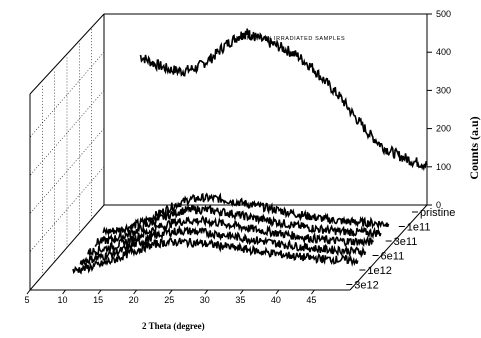 This screenshot has height=338, width=481. What do you see at coordinates (63, 300) in the screenshot?
I see `x-tick-label: 10` at bounding box center [63, 300].